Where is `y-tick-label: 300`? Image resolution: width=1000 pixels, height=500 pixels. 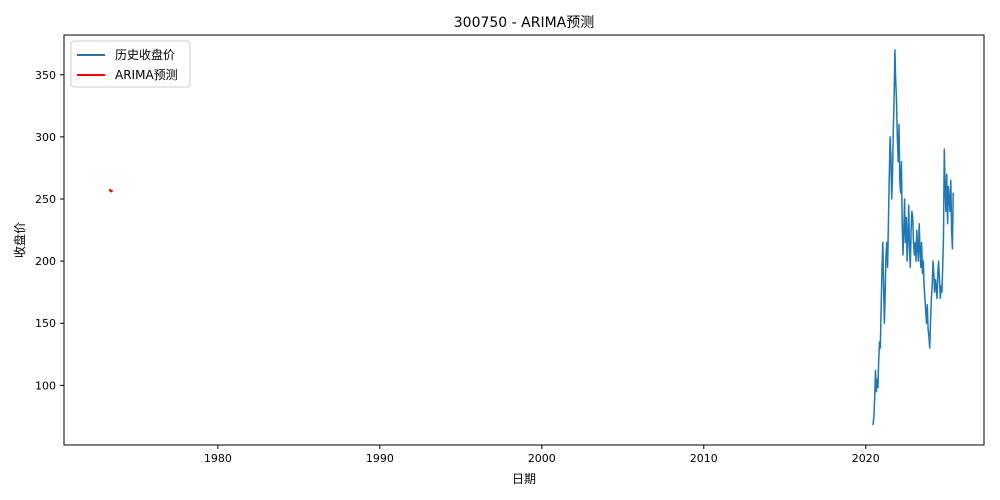 y-tick-label: 300 is located at coordinates (45, 137).